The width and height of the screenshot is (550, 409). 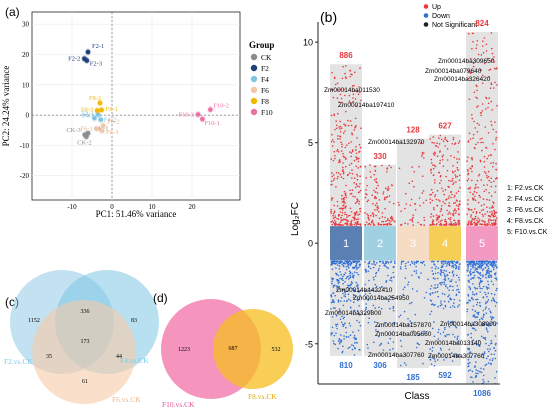 What do you see at coordinates (525, 188) in the screenshot?
I see `volcano-class-legend-item: 1: F2.vs.CK` at bounding box center [525, 188].